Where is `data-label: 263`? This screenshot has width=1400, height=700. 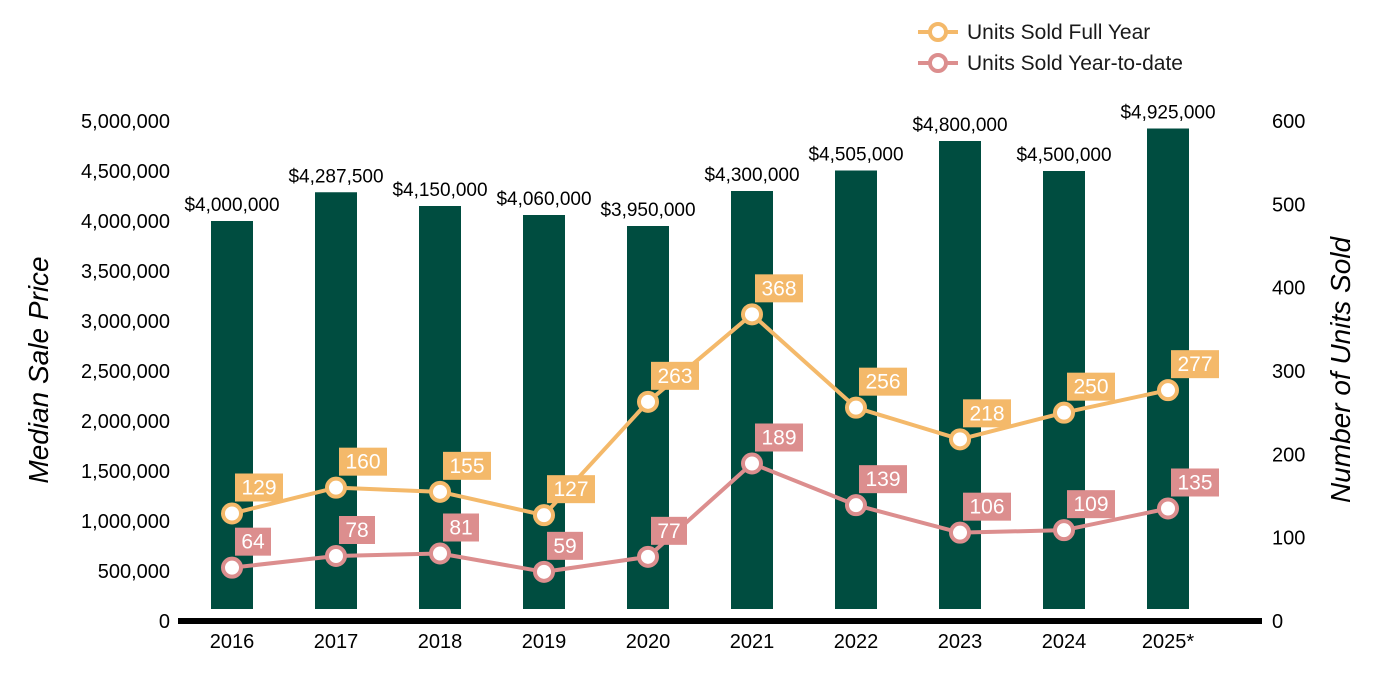
data-label: 263 is located at coordinates (674, 376).